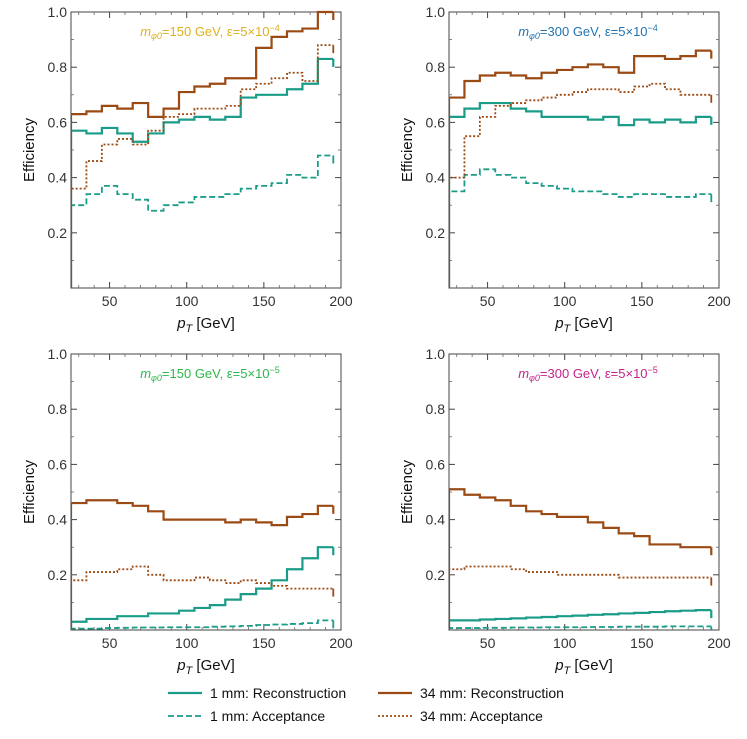 Image resolution: width=747 pixels, height=739 pixels. Describe the element at coordinates (481, 716) in the screenshot. I see `legend-label: 34 mm: Acceptance` at that location.